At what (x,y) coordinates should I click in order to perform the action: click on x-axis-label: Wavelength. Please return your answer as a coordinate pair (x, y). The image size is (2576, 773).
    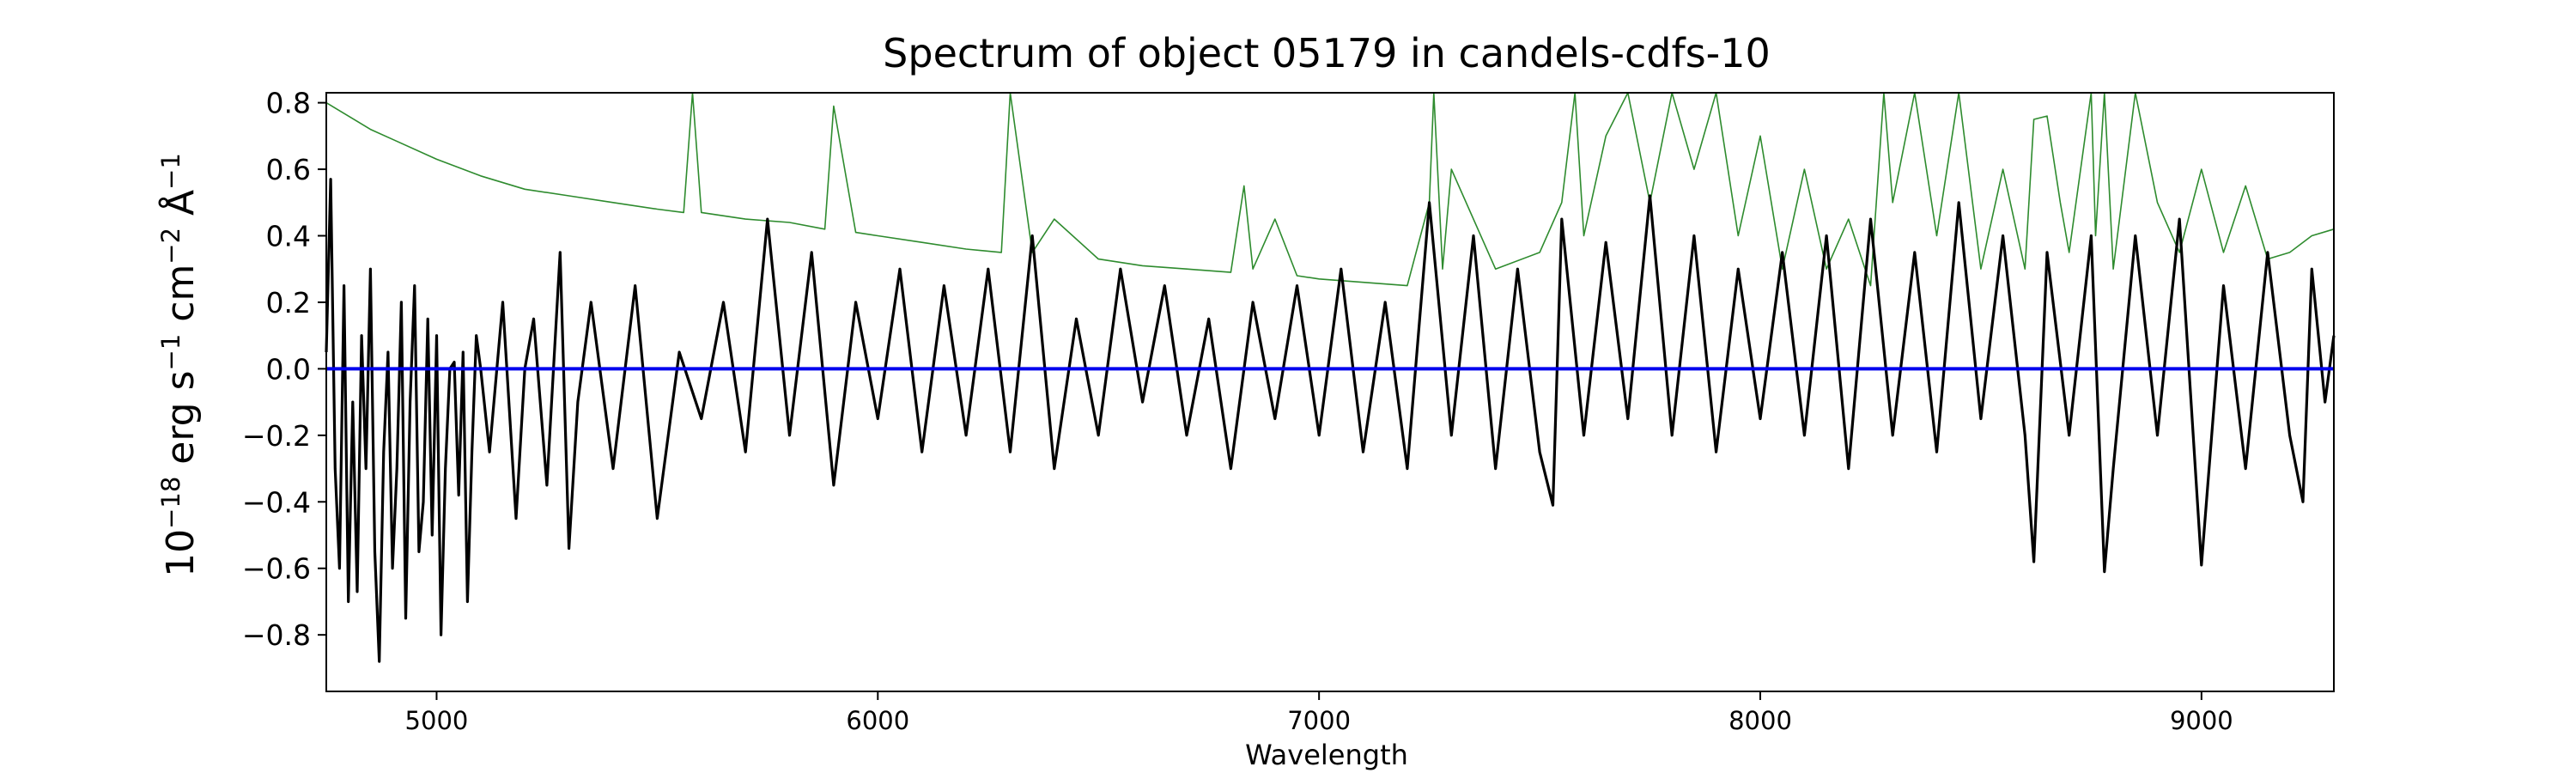
    Looking at the image, I should click on (1327, 755).